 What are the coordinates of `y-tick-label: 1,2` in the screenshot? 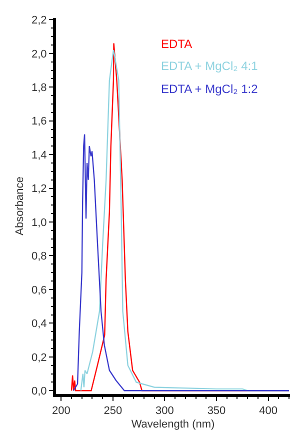 It's located at (39, 189).